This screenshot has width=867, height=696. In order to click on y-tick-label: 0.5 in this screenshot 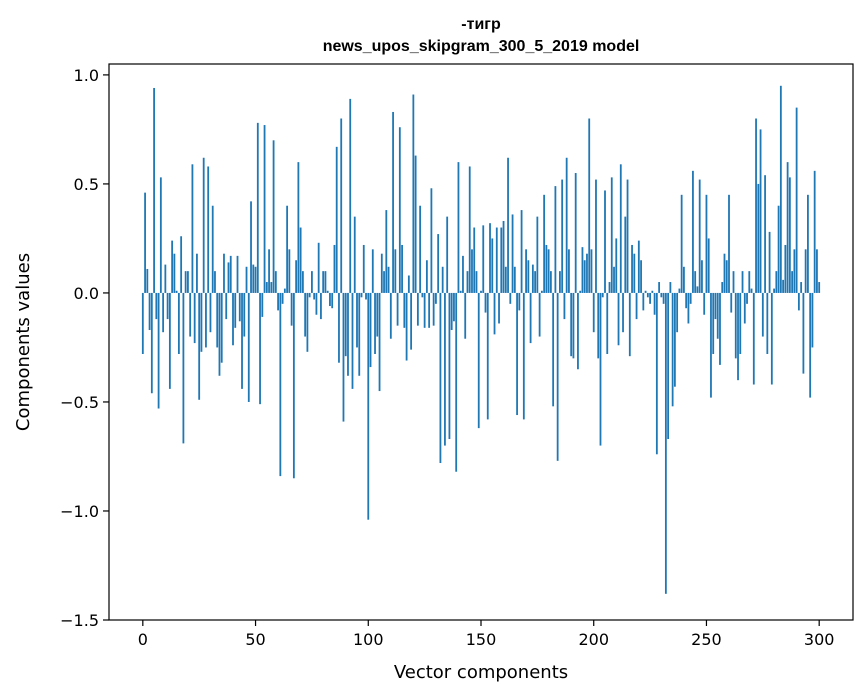, I will do `click(86, 184)`.